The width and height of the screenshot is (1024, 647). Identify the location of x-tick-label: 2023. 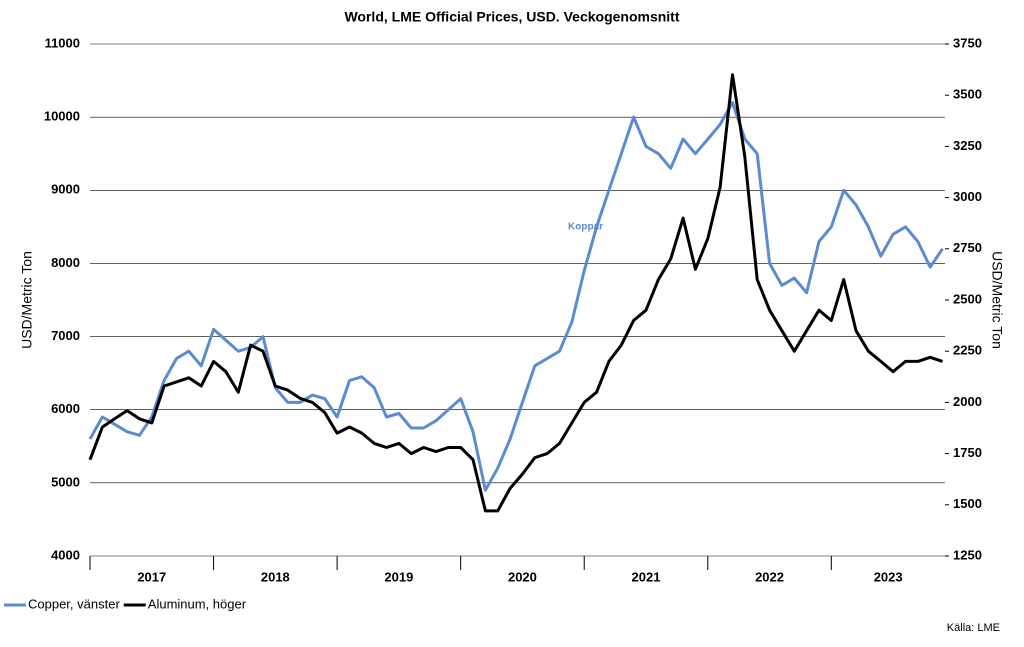
(888, 576).